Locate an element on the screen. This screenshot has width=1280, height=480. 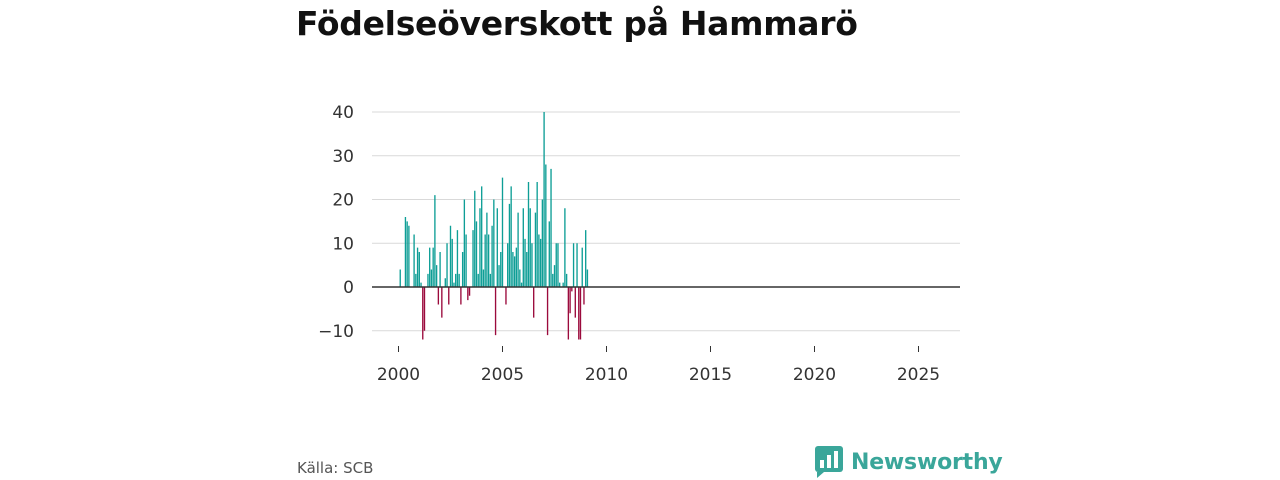
y-tick-label: 40 is located at coordinates (343, 113).